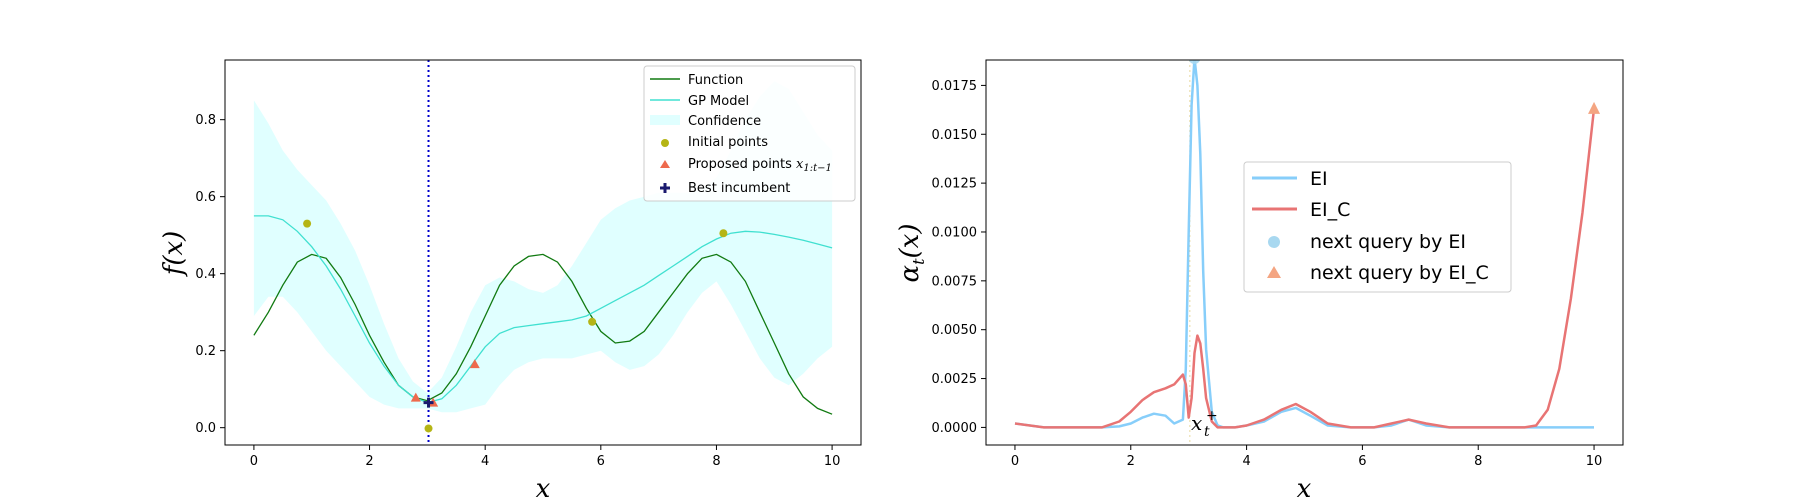  I want to click on legend-next-ei-c-marker, so click(1274, 272).